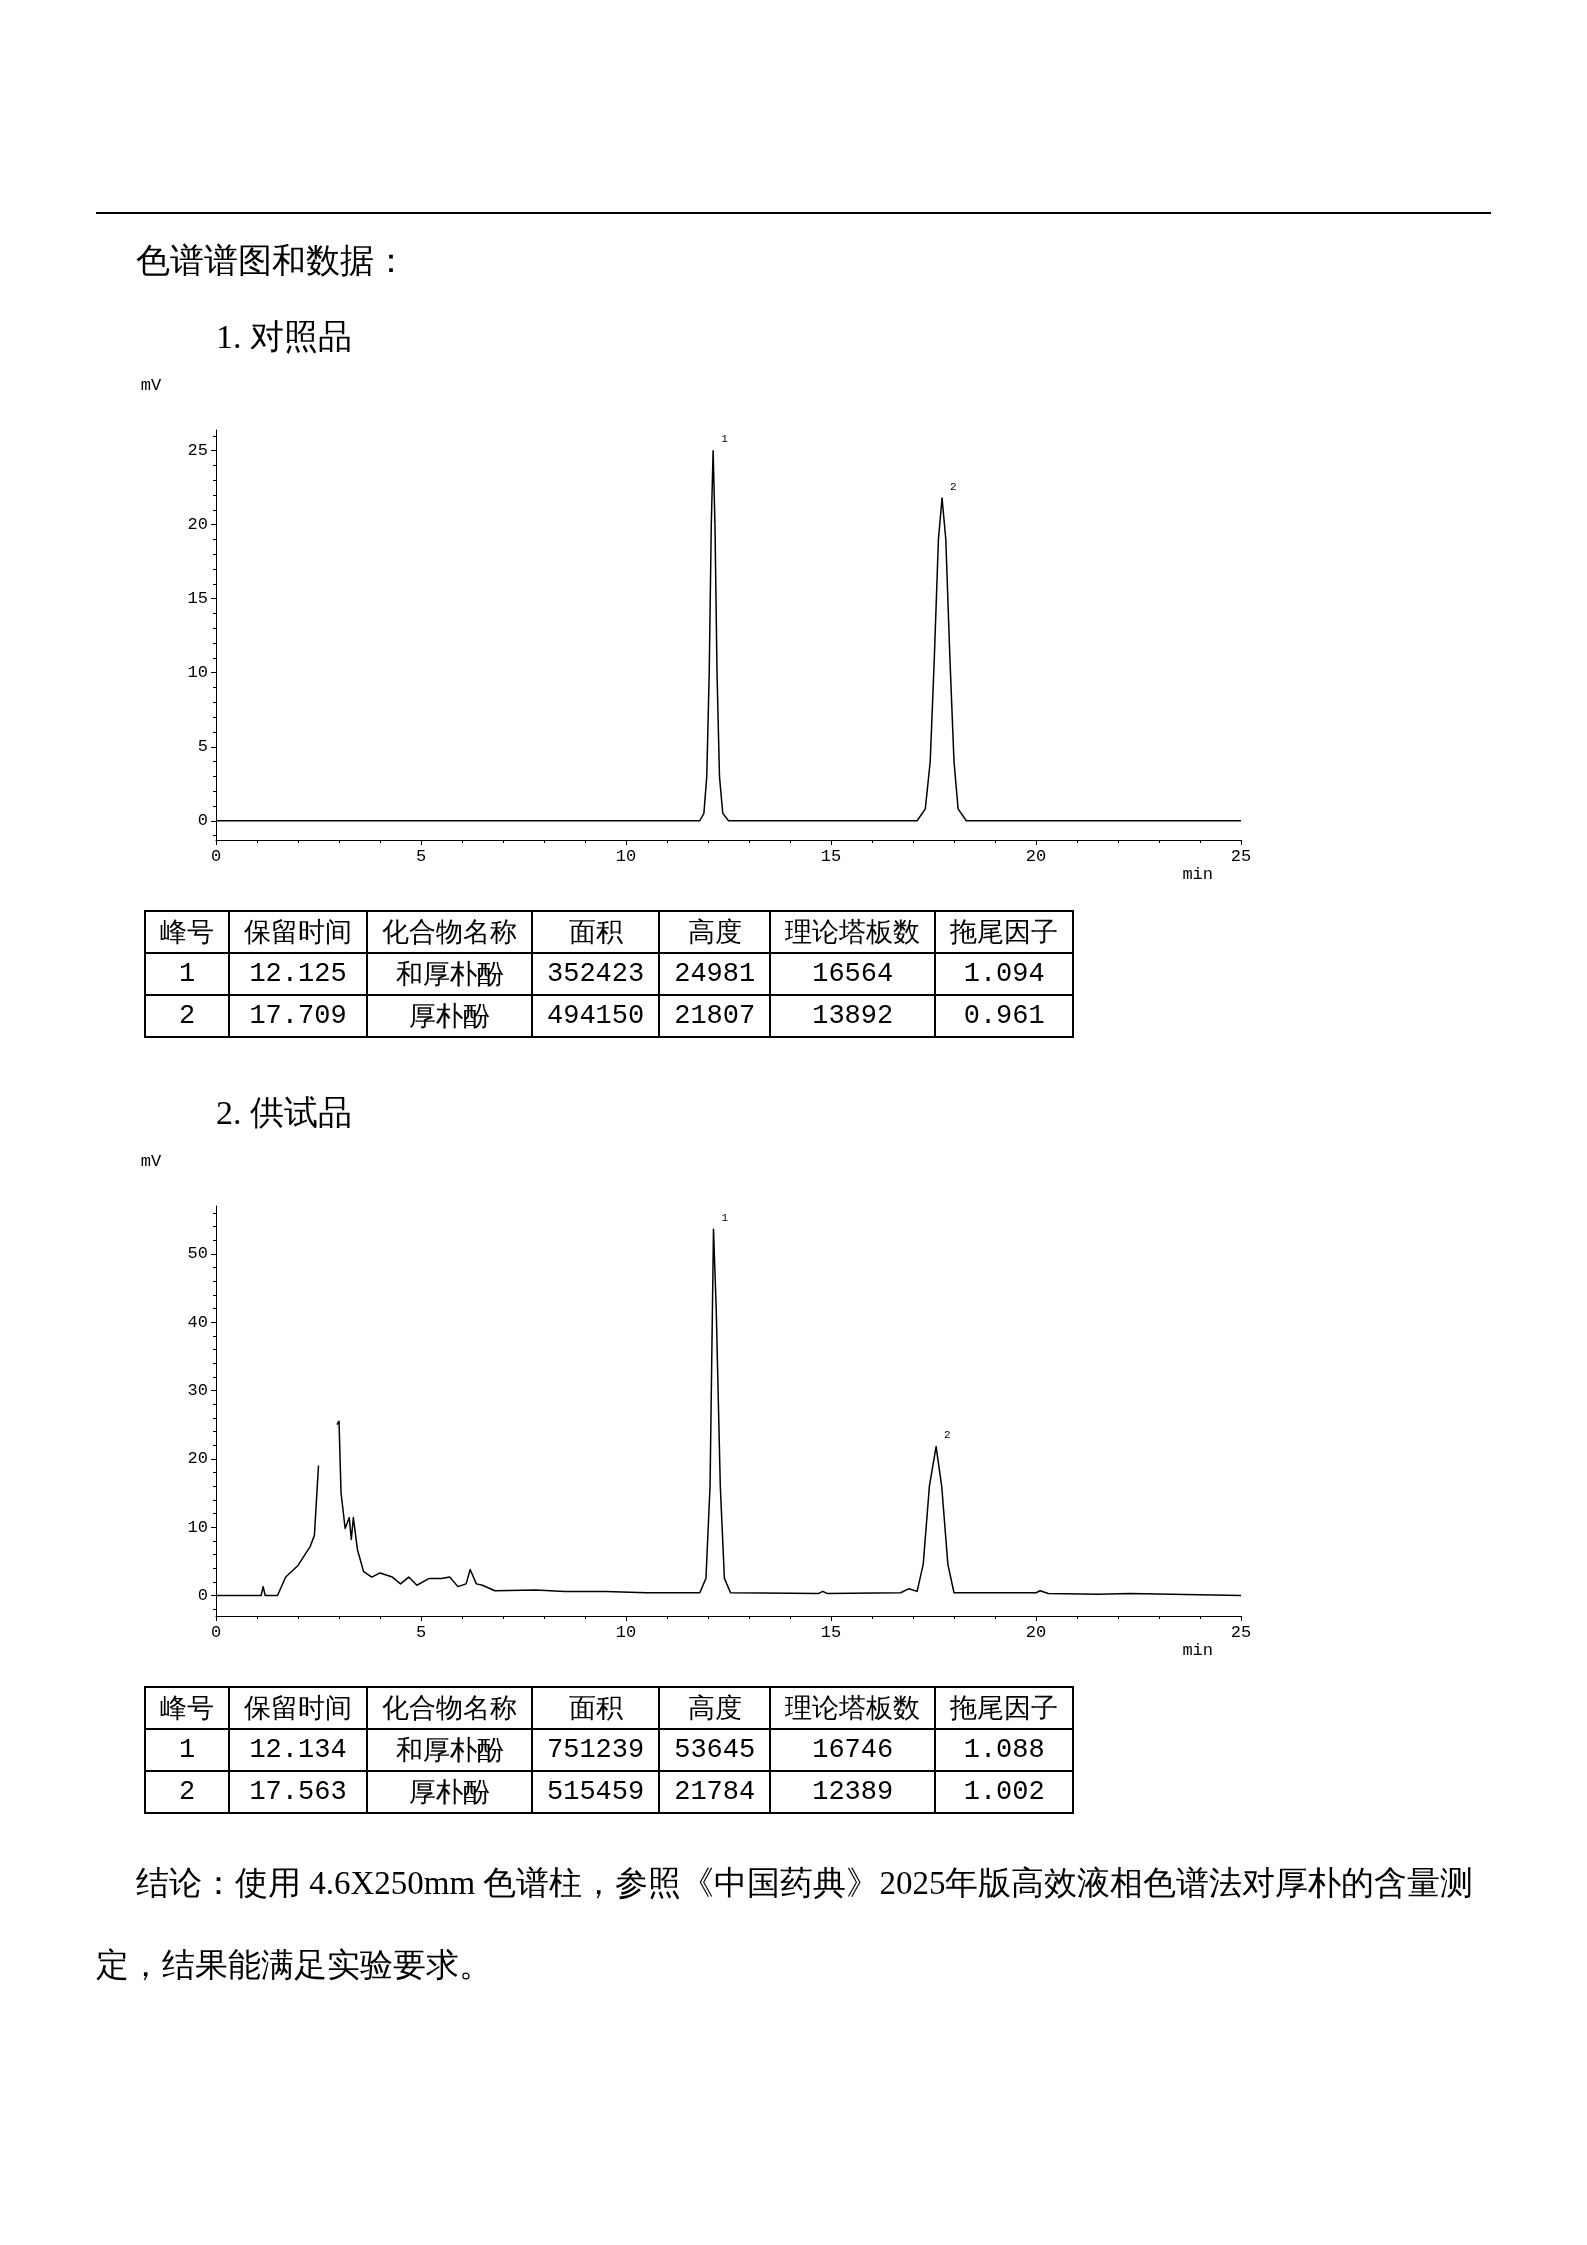  What do you see at coordinates (853, 1016) in the screenshot?
I see `text: 13892` at bounding box center [853, 1016].